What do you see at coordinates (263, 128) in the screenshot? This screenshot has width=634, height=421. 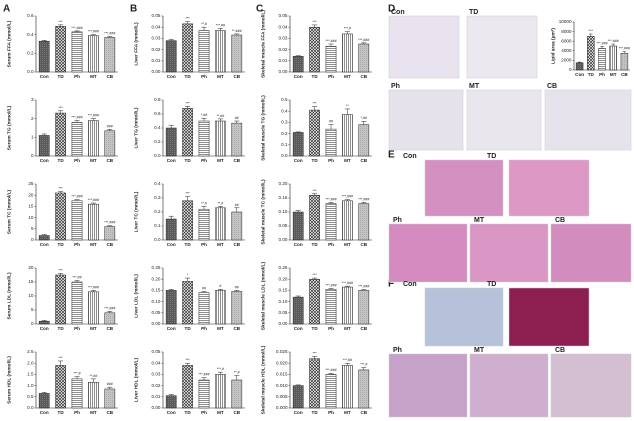 I see `y-axis-label: Skeletal muscle TG (mmol/L)` at bounding box center [263, 128].